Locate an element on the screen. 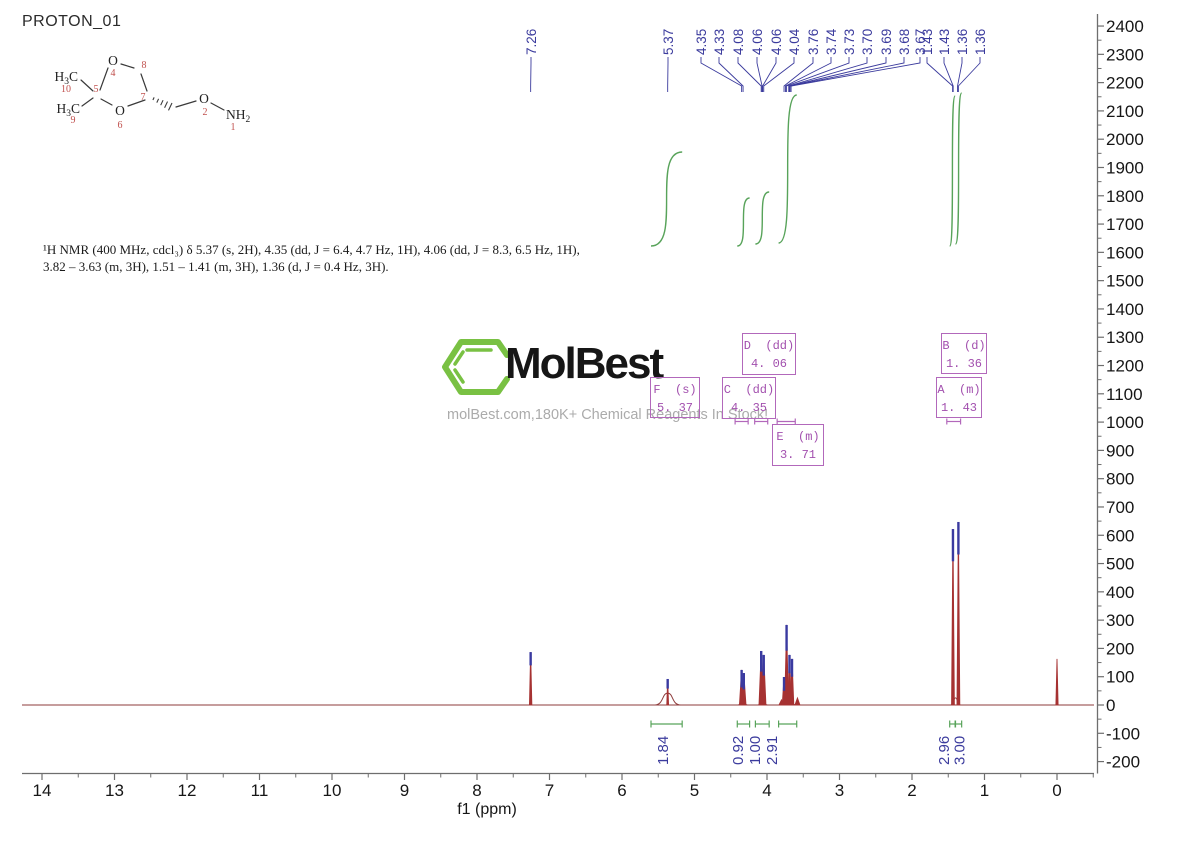  y-tick-label: 1000 is located at coordinates (1125, 422).